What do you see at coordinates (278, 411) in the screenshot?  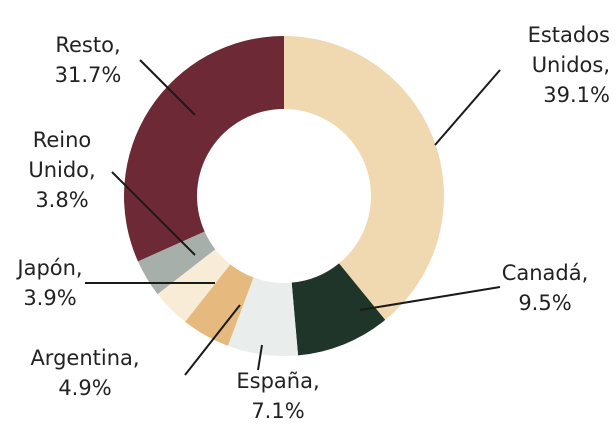 I see `value-label: 7.1%` at bounding box center [278, 411].